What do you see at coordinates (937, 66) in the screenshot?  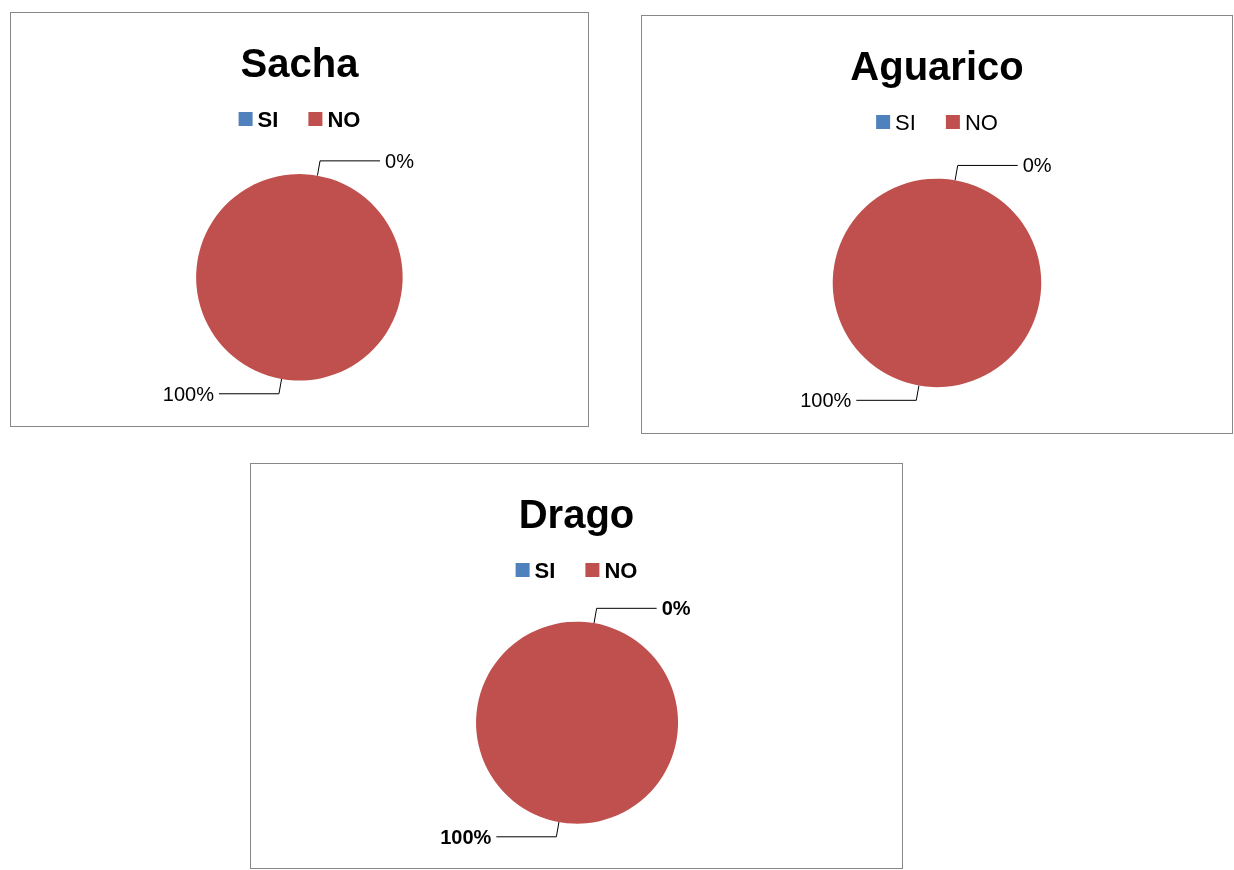 I see `chart-title: Aguarico` at bounding box center [937, 66].